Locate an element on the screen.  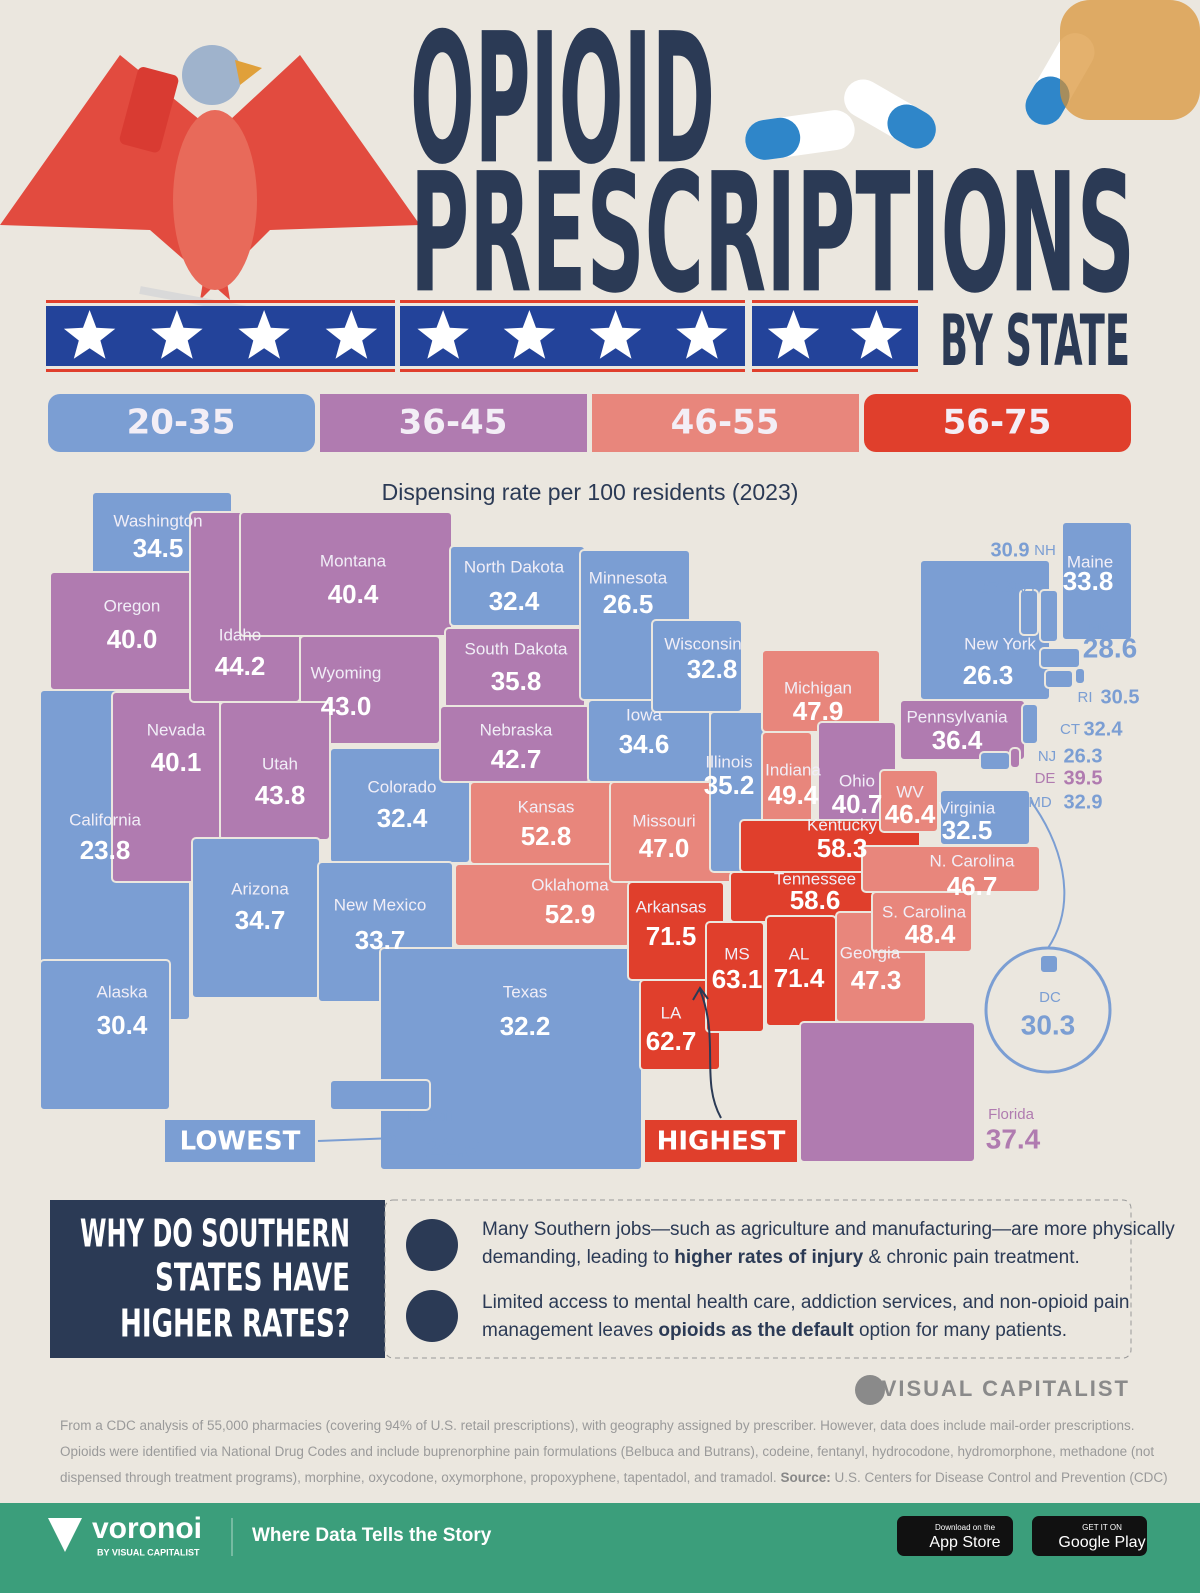
state-value: 63.1 is located at coordinates (737, 979).